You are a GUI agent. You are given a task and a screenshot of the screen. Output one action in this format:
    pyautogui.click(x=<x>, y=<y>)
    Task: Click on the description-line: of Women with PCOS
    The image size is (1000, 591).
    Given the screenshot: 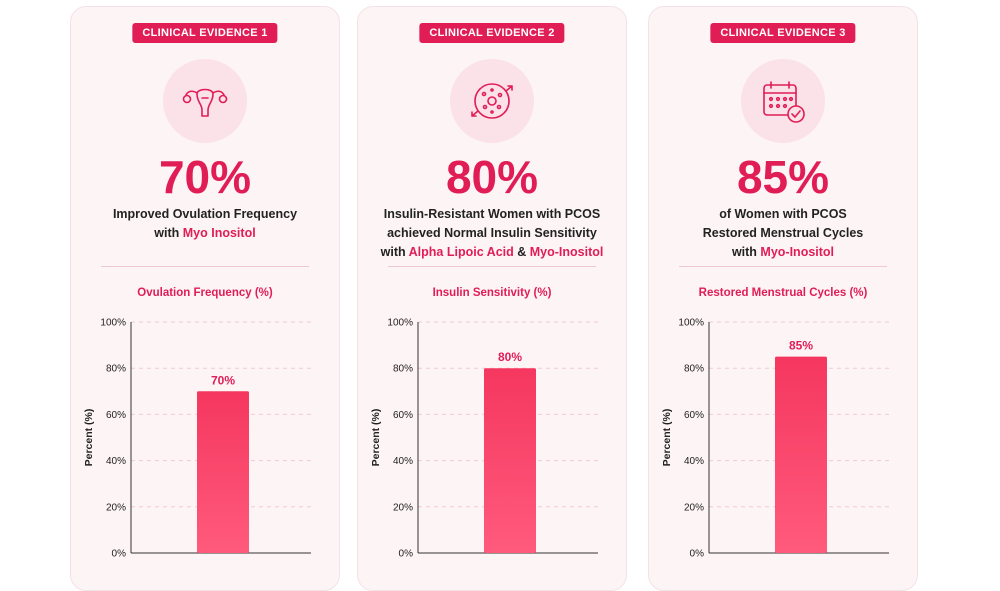 What is the action you would take?
    pyautogui.click(x=783, y=214)
    